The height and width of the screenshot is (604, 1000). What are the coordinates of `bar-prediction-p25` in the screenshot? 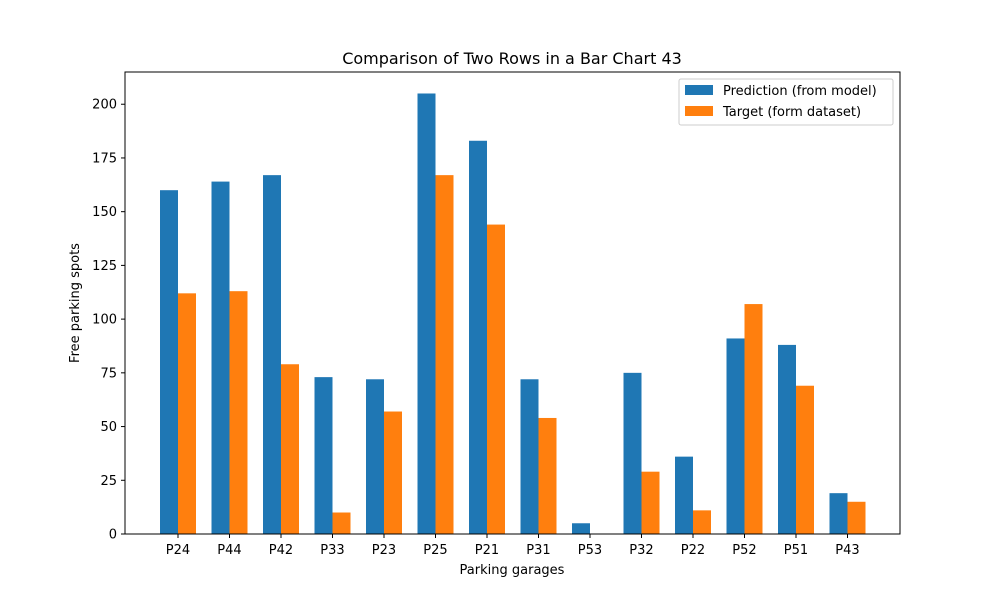 It's located at (426, 314).